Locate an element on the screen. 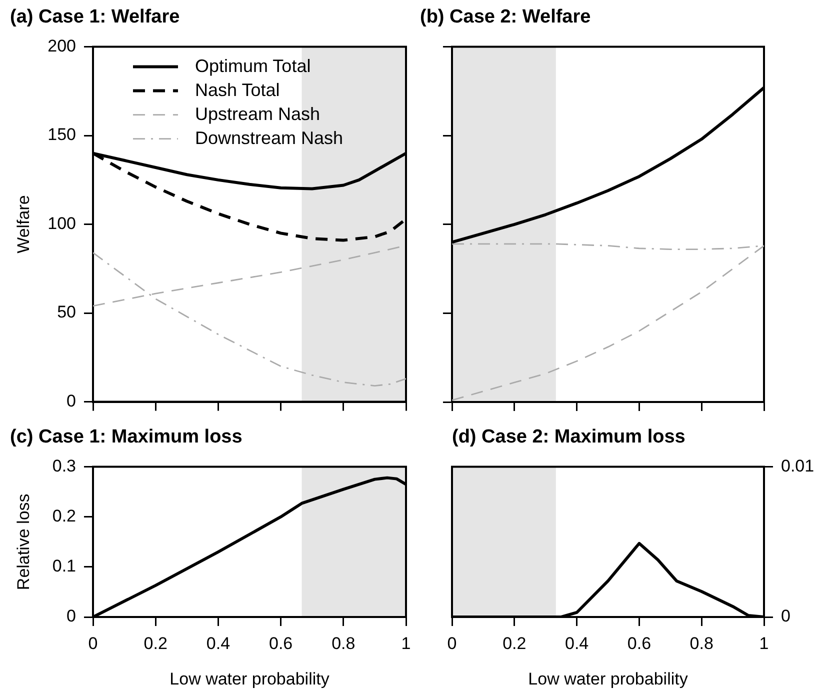 This screenshot has height=696, width=828. y-tick-label: 150 is located at coordinates (62, 134).